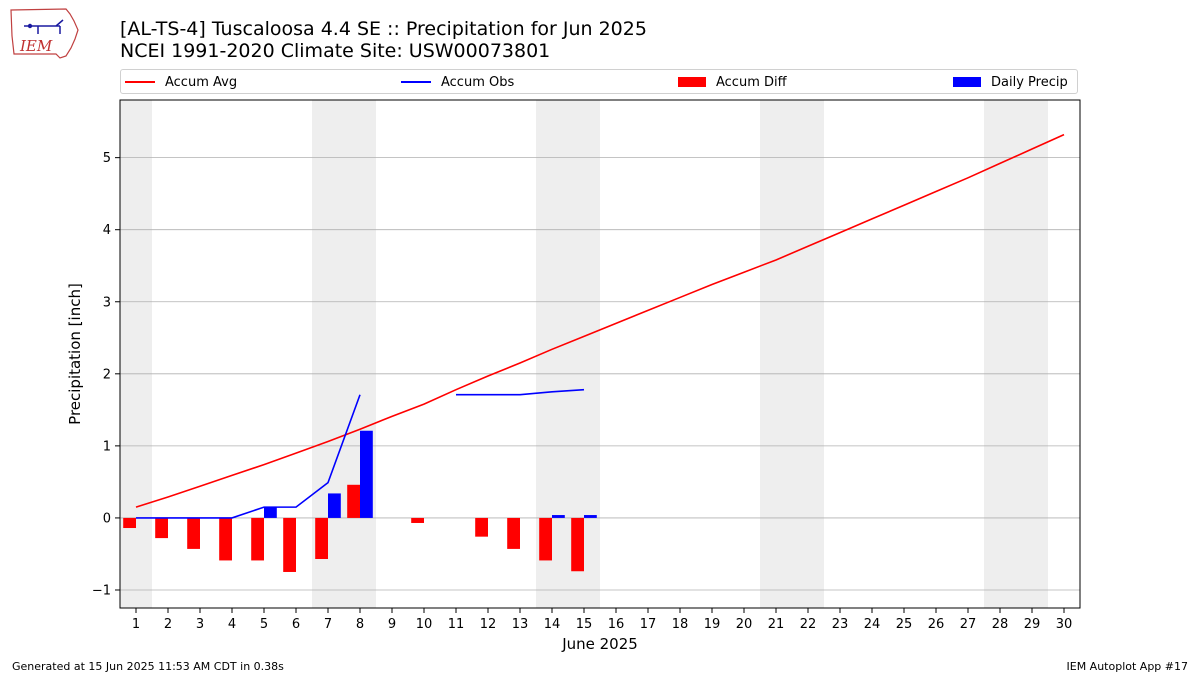  What do you see at coordinates (520, 624) in the screenshot?
I see `x-tick-label: 13` at bounding box center [520, 624].